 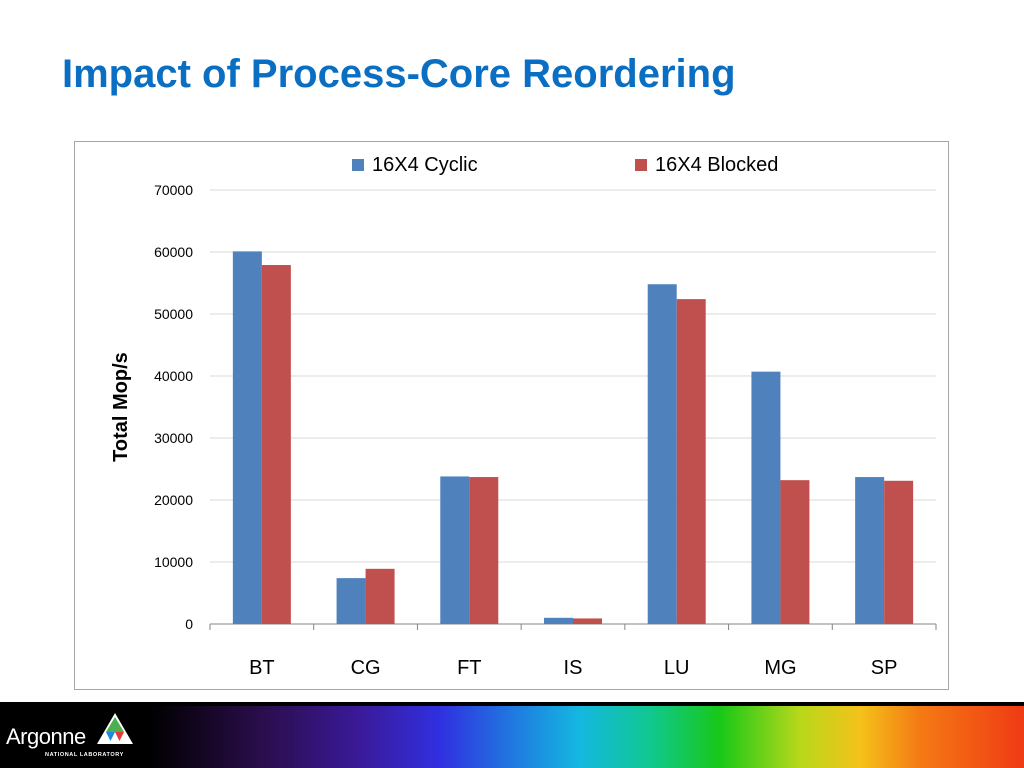 I want to click on logo-wordmark: Argonne, so click(x=46, y=736).